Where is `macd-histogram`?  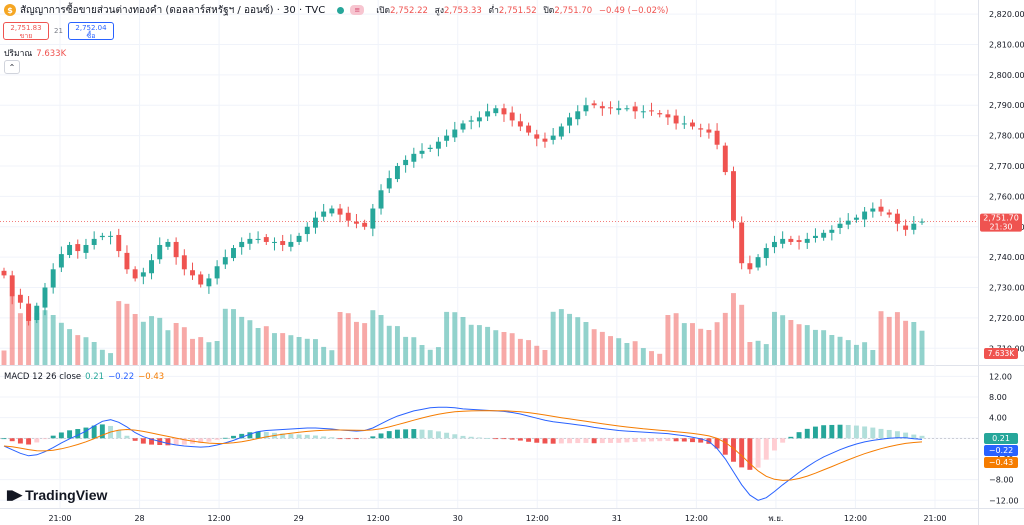
macd-histogram is located at coordinates (463, 447).